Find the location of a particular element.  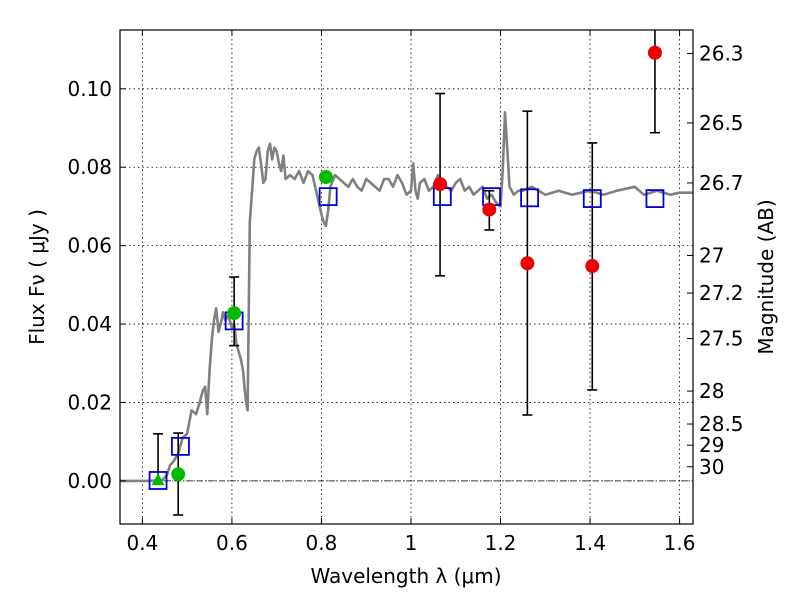

y2-tick-label: 29 is located at coordinates (711, 445).